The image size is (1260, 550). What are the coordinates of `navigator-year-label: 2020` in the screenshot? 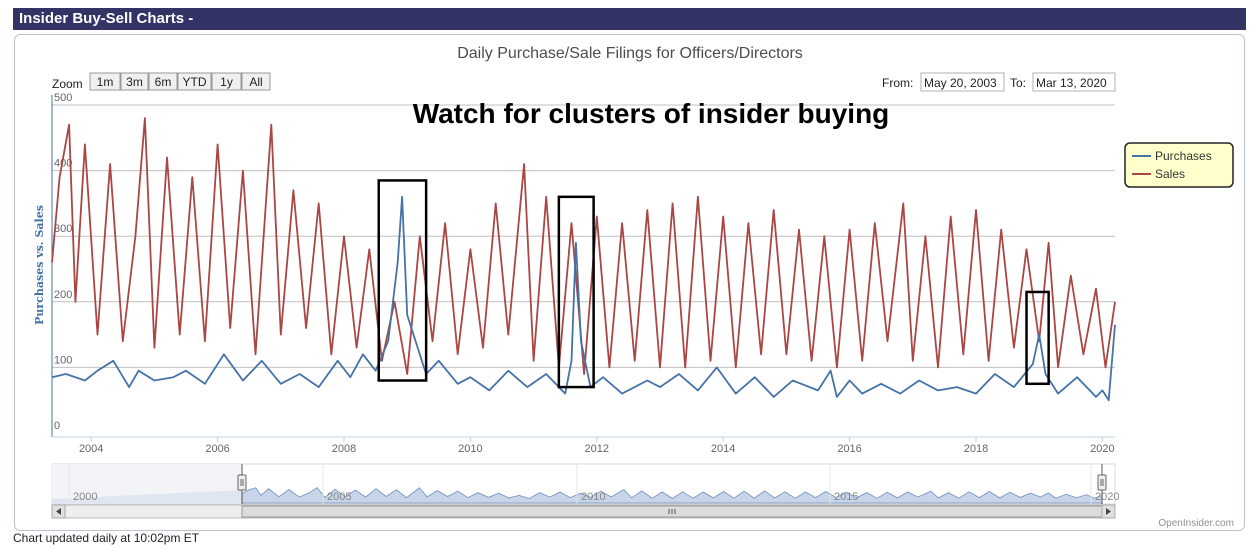 It's located at (1107, 497).